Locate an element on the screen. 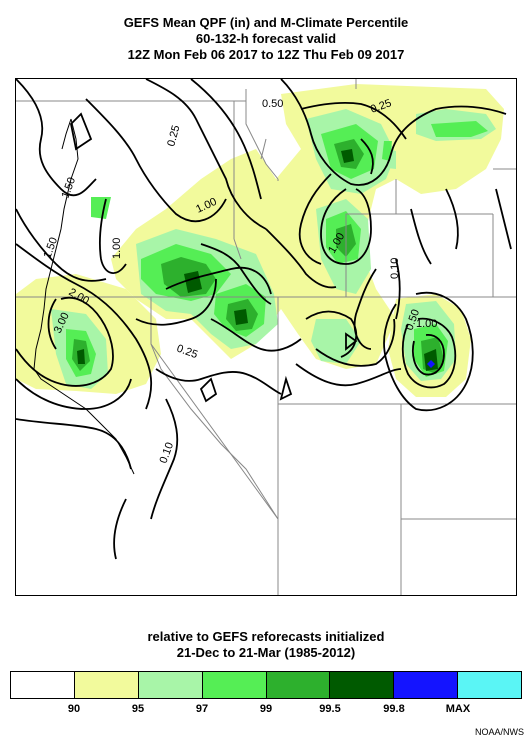 The width and height of the screenshot is (532, 745). percentile-legend is located at coordinates (266, 685).